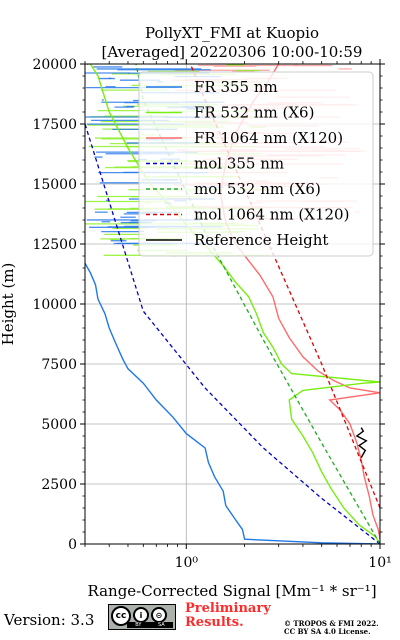 This screenshot has height=640, width=400. Describe the element at coordinates (327, 631) in the screenshot. I see `copyright-line-2: CC BY SA 4.0 License.` at that location.